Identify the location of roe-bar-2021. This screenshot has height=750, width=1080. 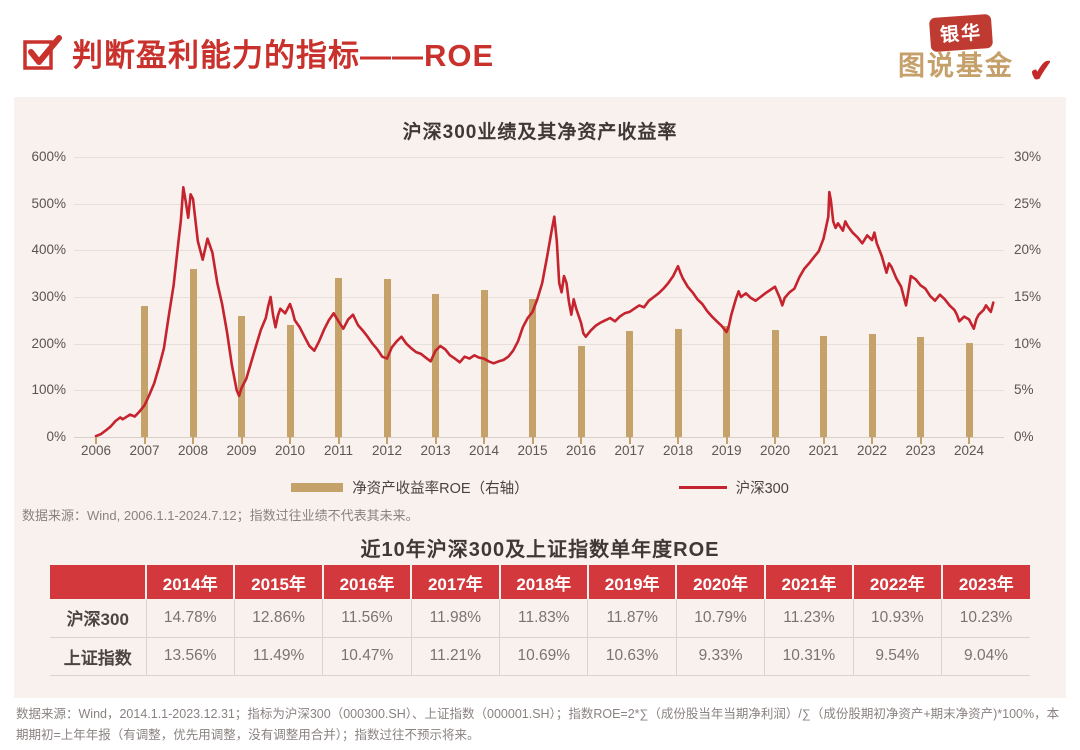
(823, 386).